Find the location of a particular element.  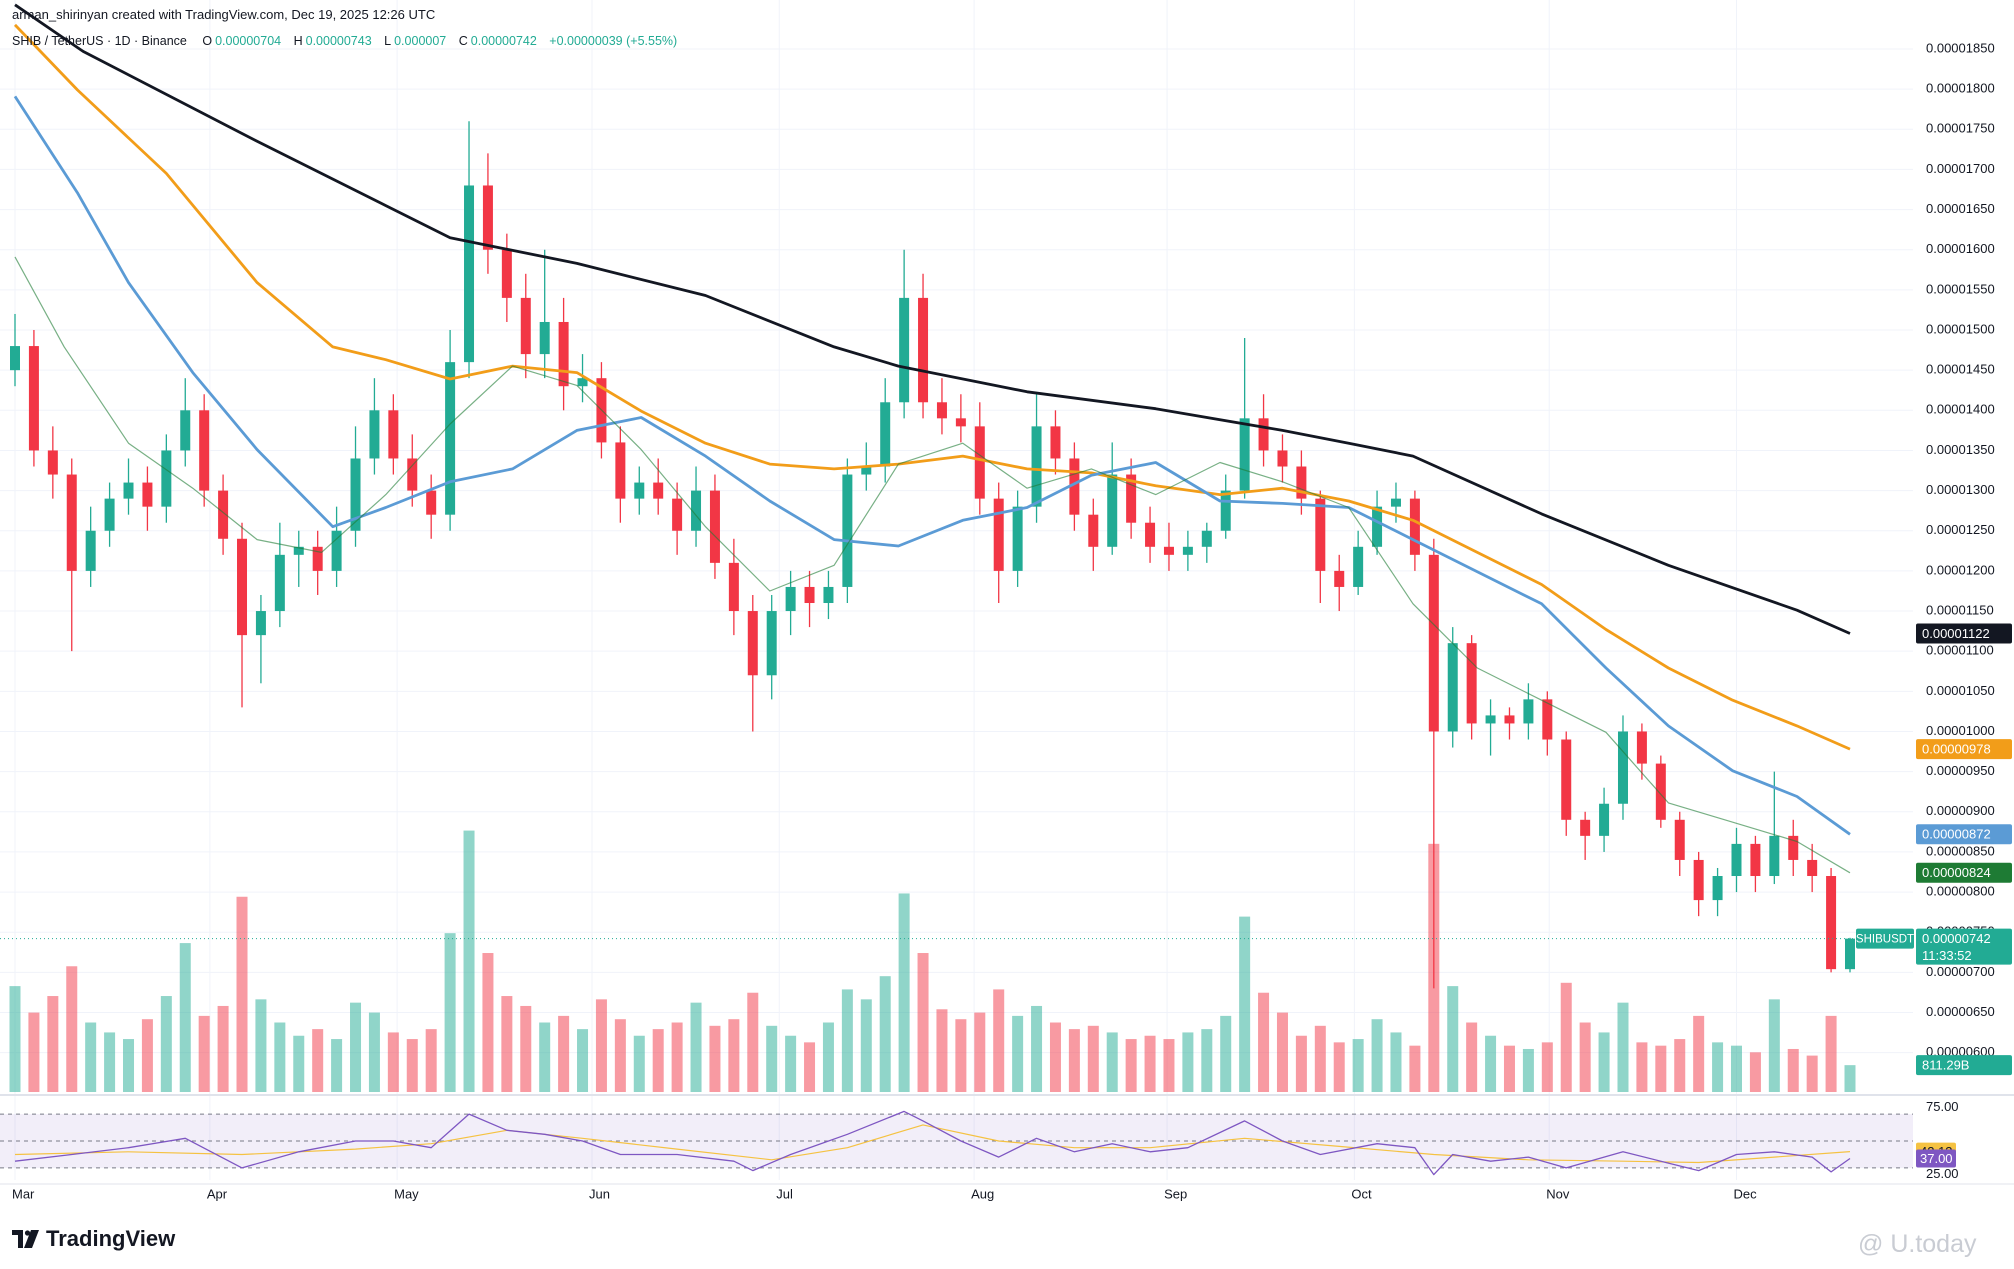

symbol-tag-box is located at coordinates (1885, 938).